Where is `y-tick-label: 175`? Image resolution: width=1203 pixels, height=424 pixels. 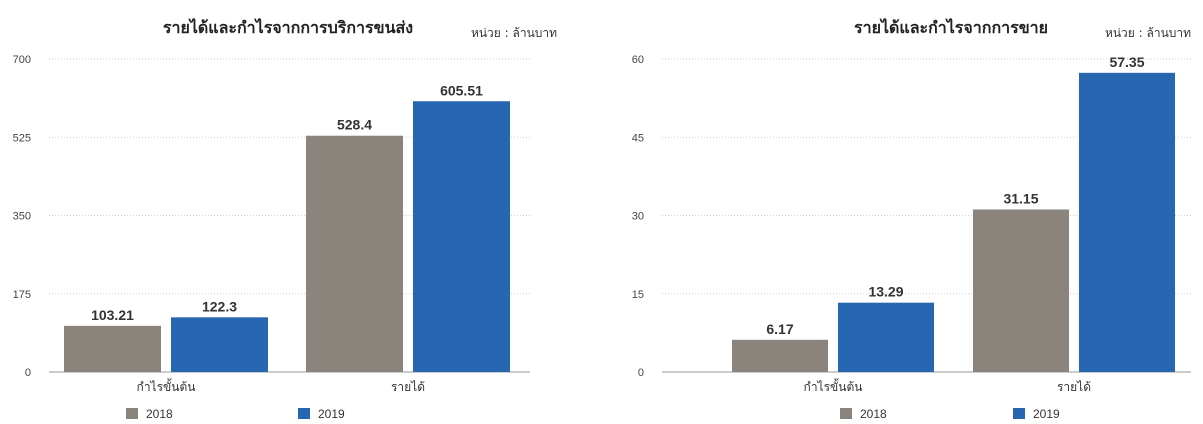
y-tick-label: 175 is located at coordinates (22, 295).